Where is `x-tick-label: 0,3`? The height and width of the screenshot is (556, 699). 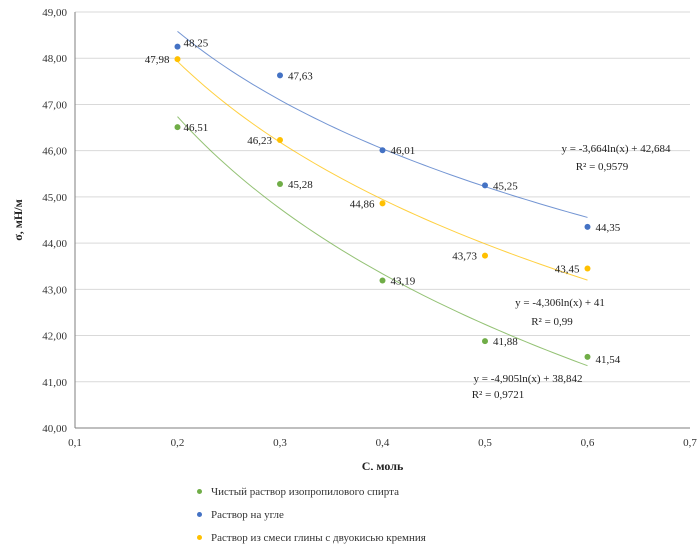
x-tick-label: 0,3 is located at coordinates (280, 443).